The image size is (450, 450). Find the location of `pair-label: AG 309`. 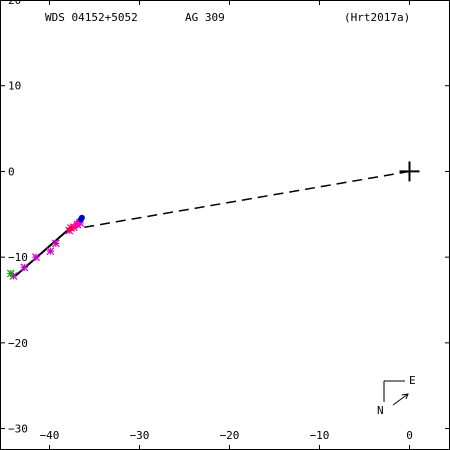

pair-label: AG 309 is located at coordinates (205, 17).